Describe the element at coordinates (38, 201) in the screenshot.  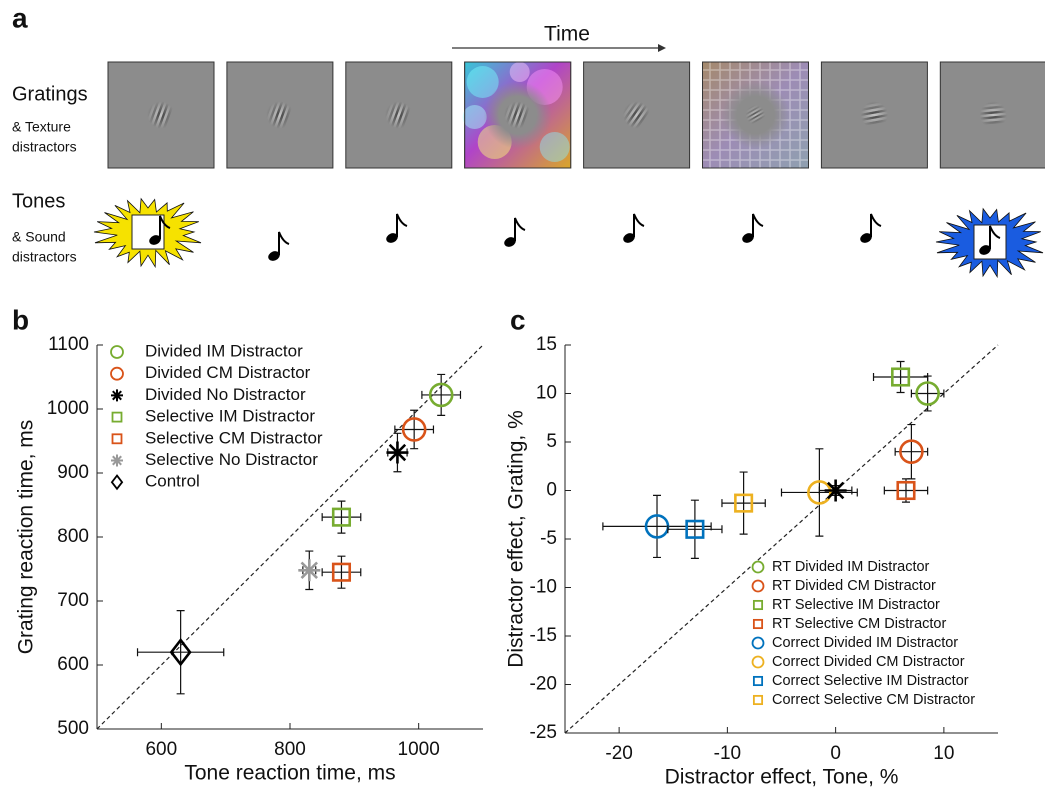
I see `row-title: Tones` at that location.